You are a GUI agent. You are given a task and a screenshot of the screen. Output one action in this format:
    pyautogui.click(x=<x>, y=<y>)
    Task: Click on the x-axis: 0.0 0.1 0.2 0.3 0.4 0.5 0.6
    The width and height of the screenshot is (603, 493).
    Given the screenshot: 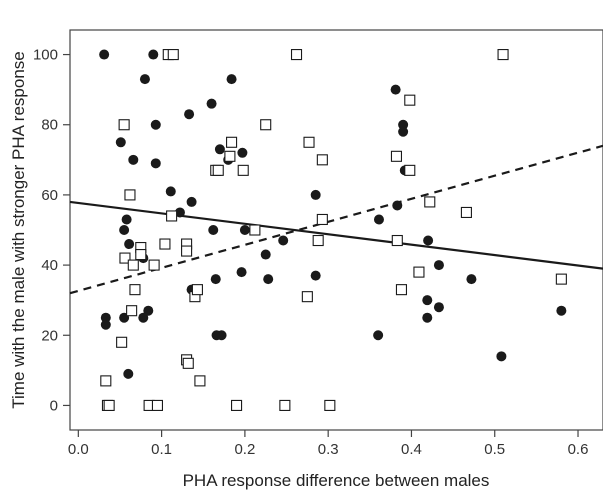 What is the action you would take?
    pyautogui.click(x=328, y=444)
    